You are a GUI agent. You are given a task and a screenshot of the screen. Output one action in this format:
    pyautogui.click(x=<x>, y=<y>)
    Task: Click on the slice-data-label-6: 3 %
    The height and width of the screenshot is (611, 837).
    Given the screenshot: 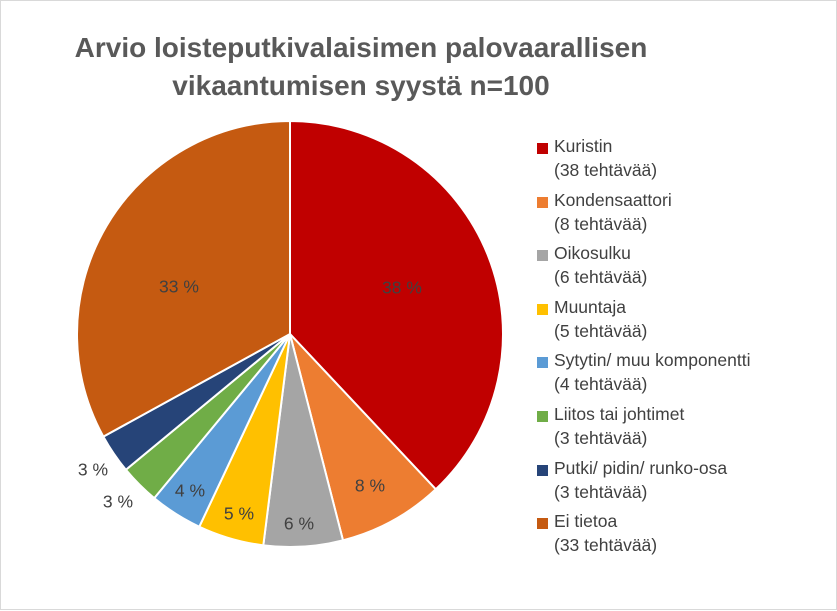 What is the action you would take?
    pyautogui.click(x=118, y=502)
    